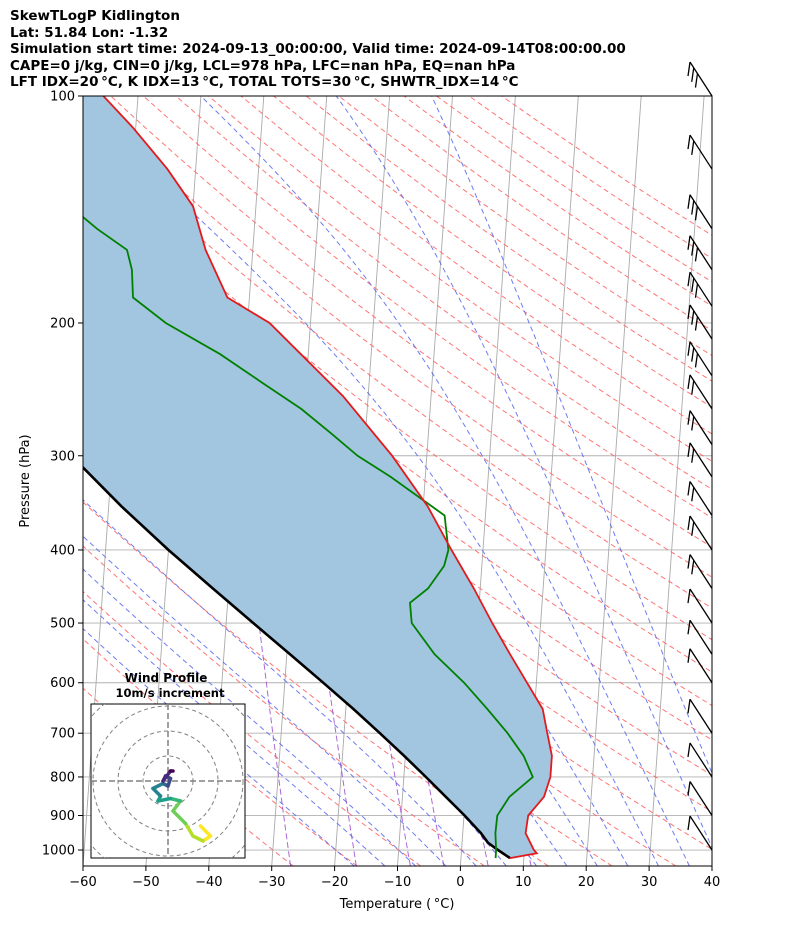 The image size is (794, 937). Describe the element at coordinates (523, 882) in the screenshot. I see `x-tick-label: 10` at that location.